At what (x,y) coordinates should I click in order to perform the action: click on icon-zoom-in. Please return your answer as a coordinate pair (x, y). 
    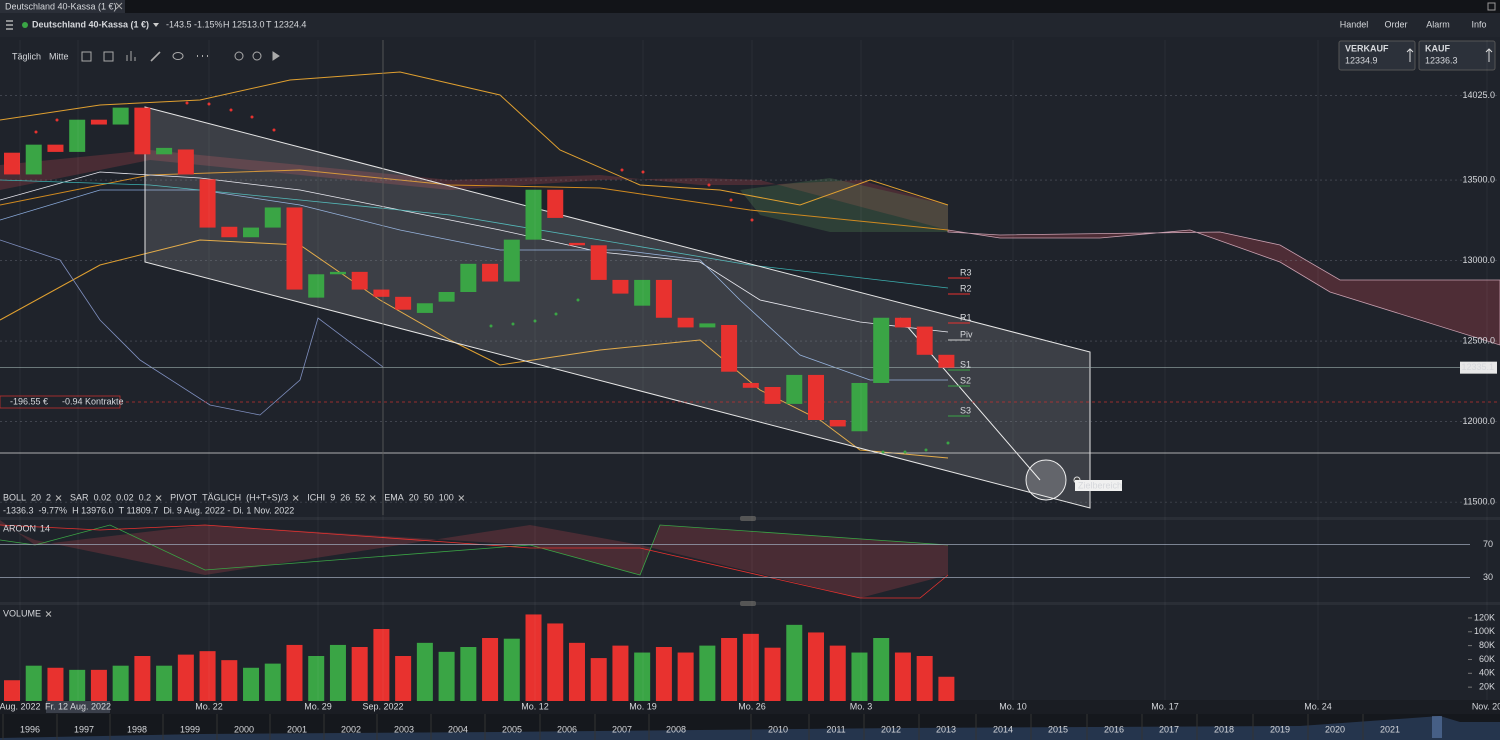
    Looking at the image, I should click on (257, 56).